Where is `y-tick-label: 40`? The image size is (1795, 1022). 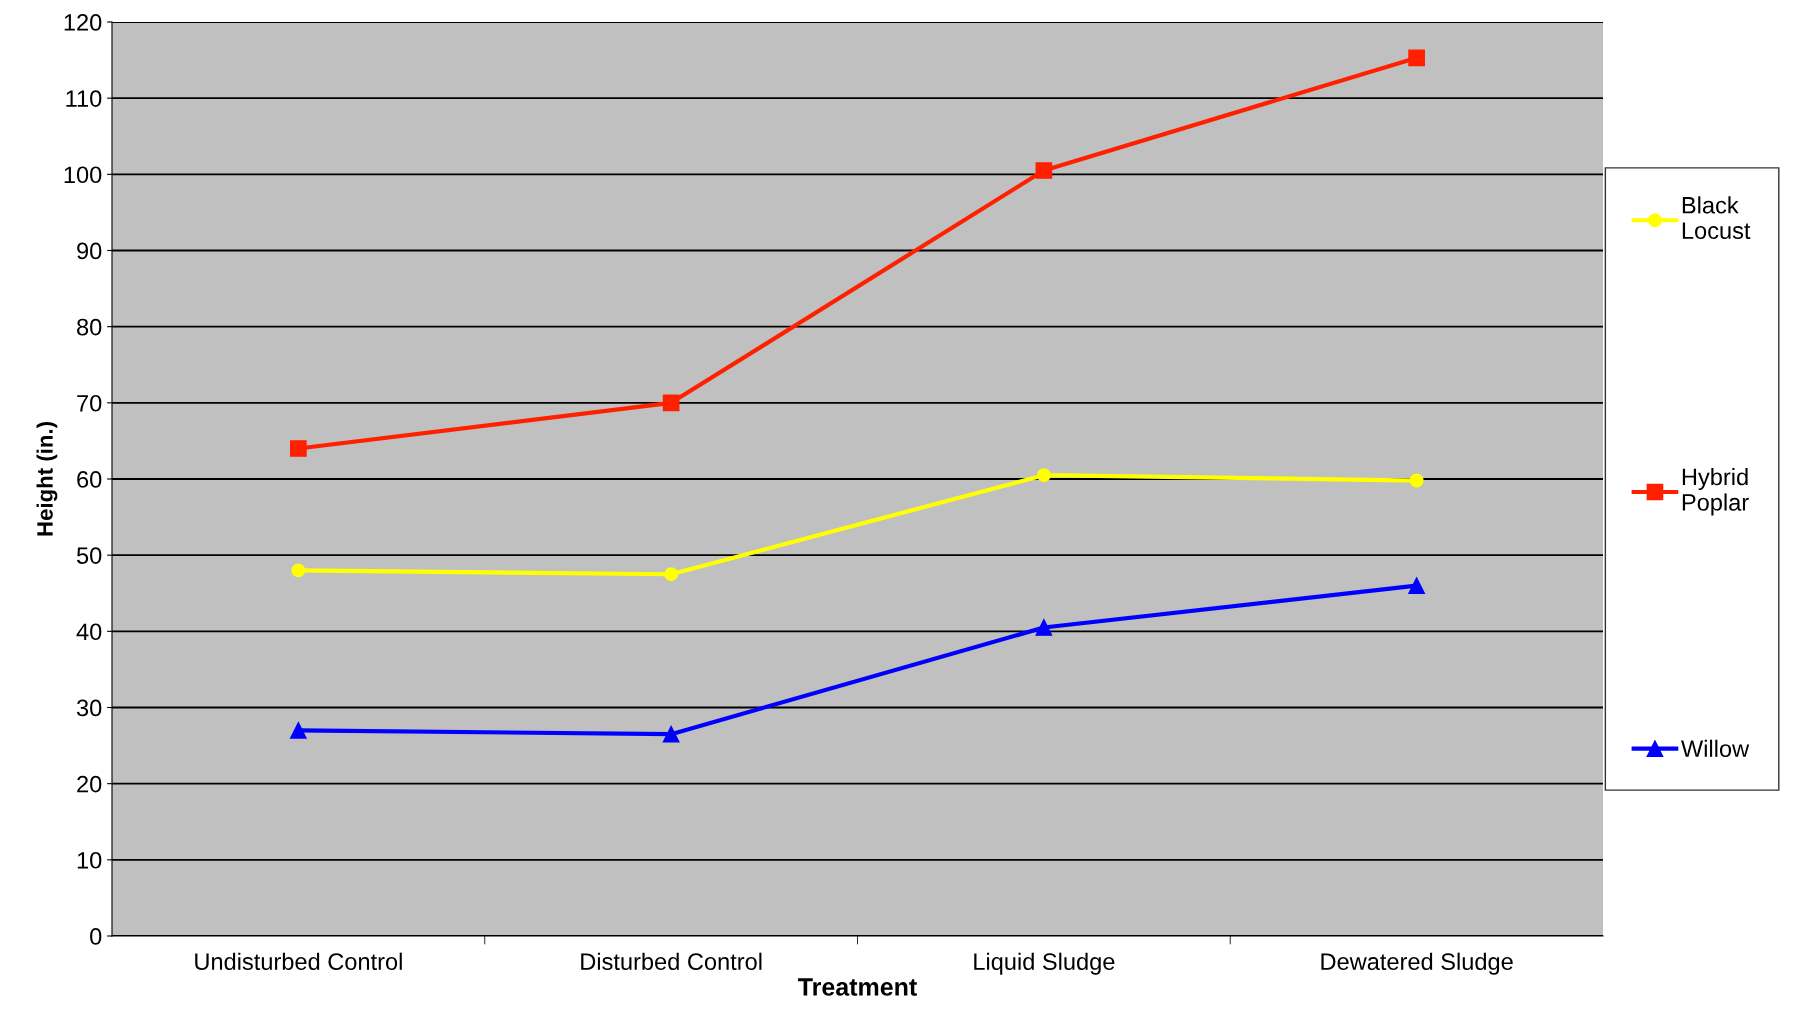
y-tick-label: 40 is located at coordinates (89, 632).